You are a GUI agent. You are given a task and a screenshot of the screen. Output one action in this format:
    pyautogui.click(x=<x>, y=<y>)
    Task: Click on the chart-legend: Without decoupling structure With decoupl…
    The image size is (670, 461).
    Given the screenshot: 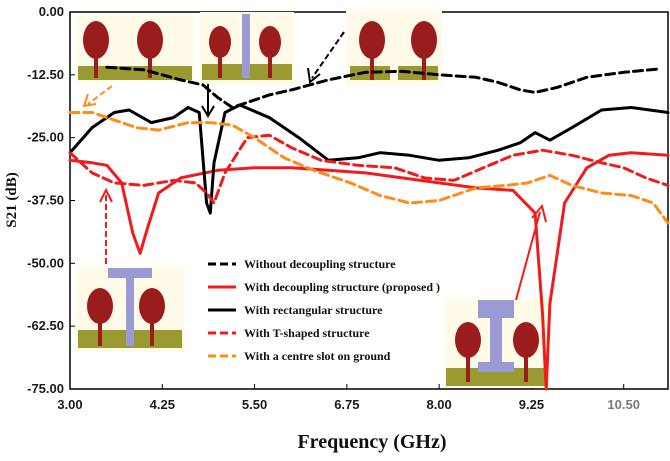 What is the action you would take?
    pyautogui.click(x=324, y=310)
    